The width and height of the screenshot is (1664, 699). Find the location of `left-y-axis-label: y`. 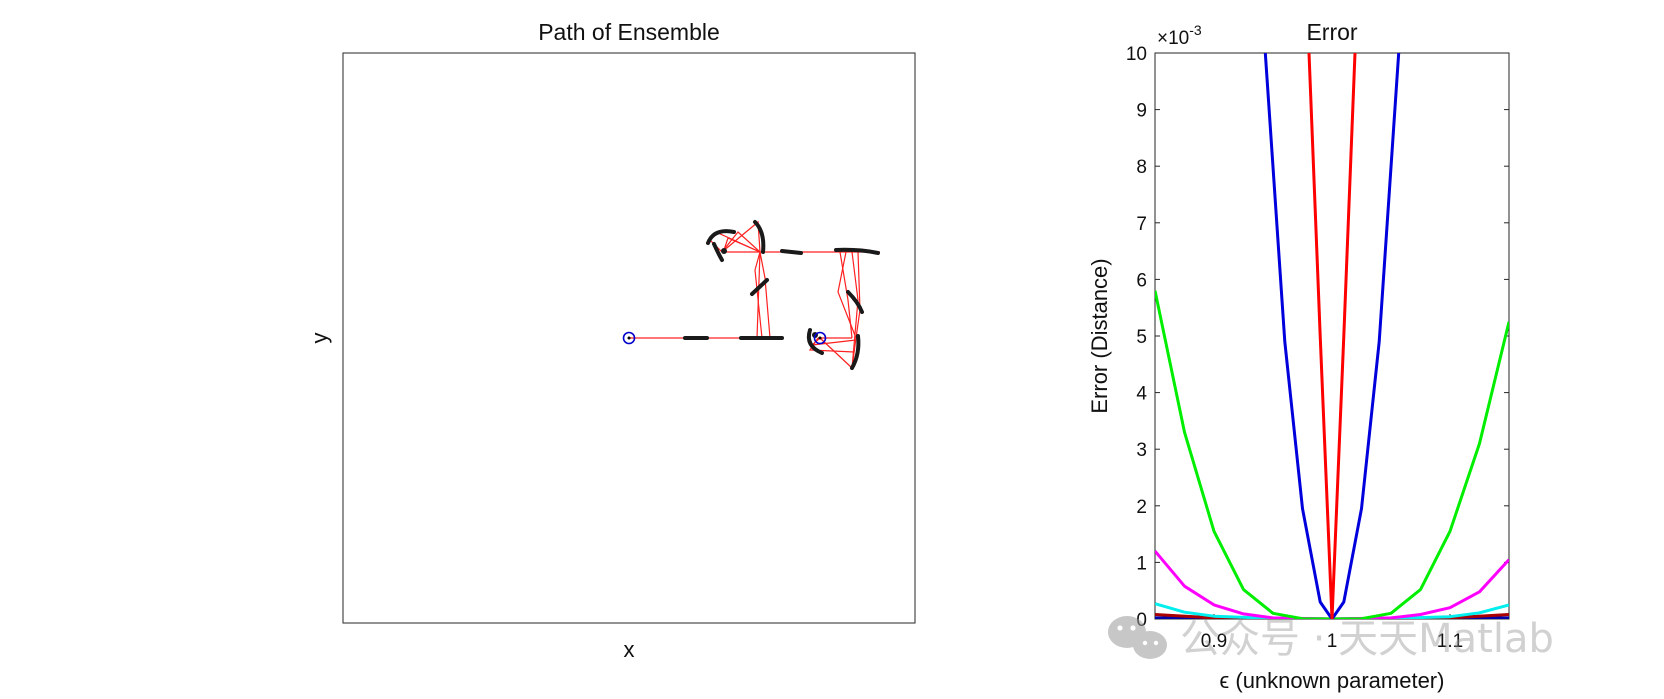

left-y-axis-label: y is located at coordinates (319, 338).